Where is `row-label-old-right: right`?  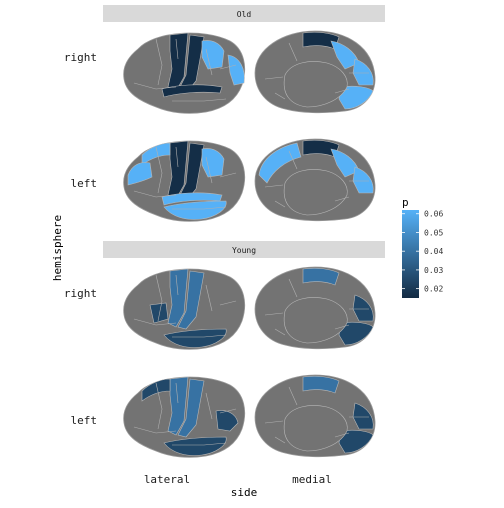
row-label-old-right: right is located at coordinates (80, 57).